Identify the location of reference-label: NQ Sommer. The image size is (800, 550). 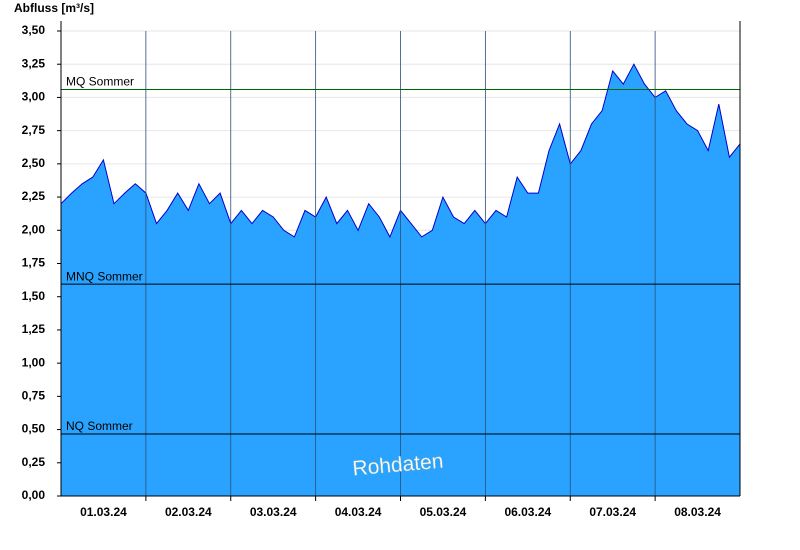
(99, 426).